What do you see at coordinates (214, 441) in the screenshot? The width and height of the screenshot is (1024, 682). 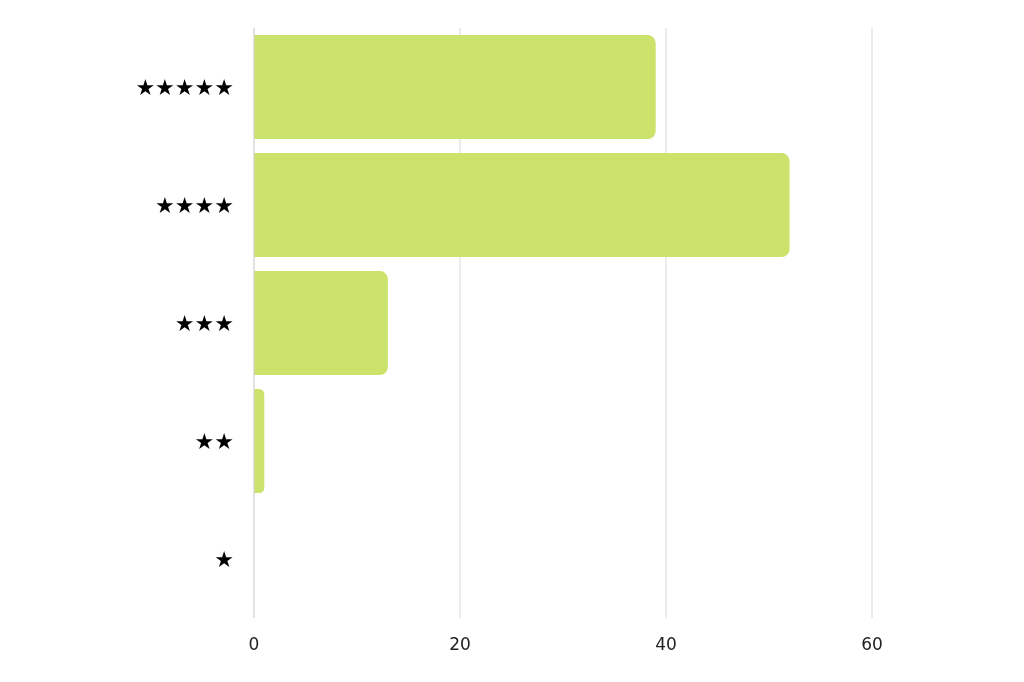 I see `y-tick-label: ★★` at bounding box center [214, 441].